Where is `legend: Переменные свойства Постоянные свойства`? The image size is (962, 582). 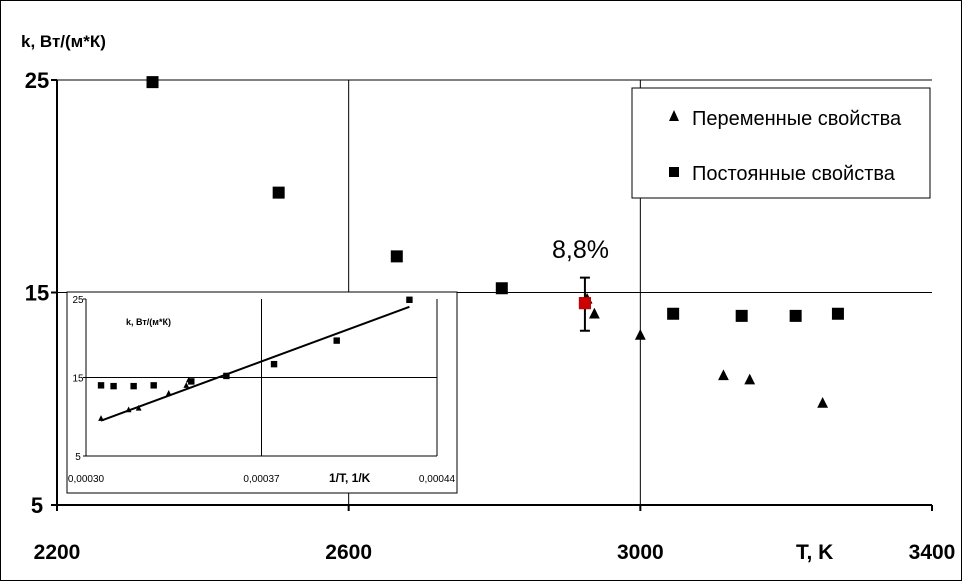 legend: Переменные свойства Постоянные свойства is located at coordinates (781, 143).